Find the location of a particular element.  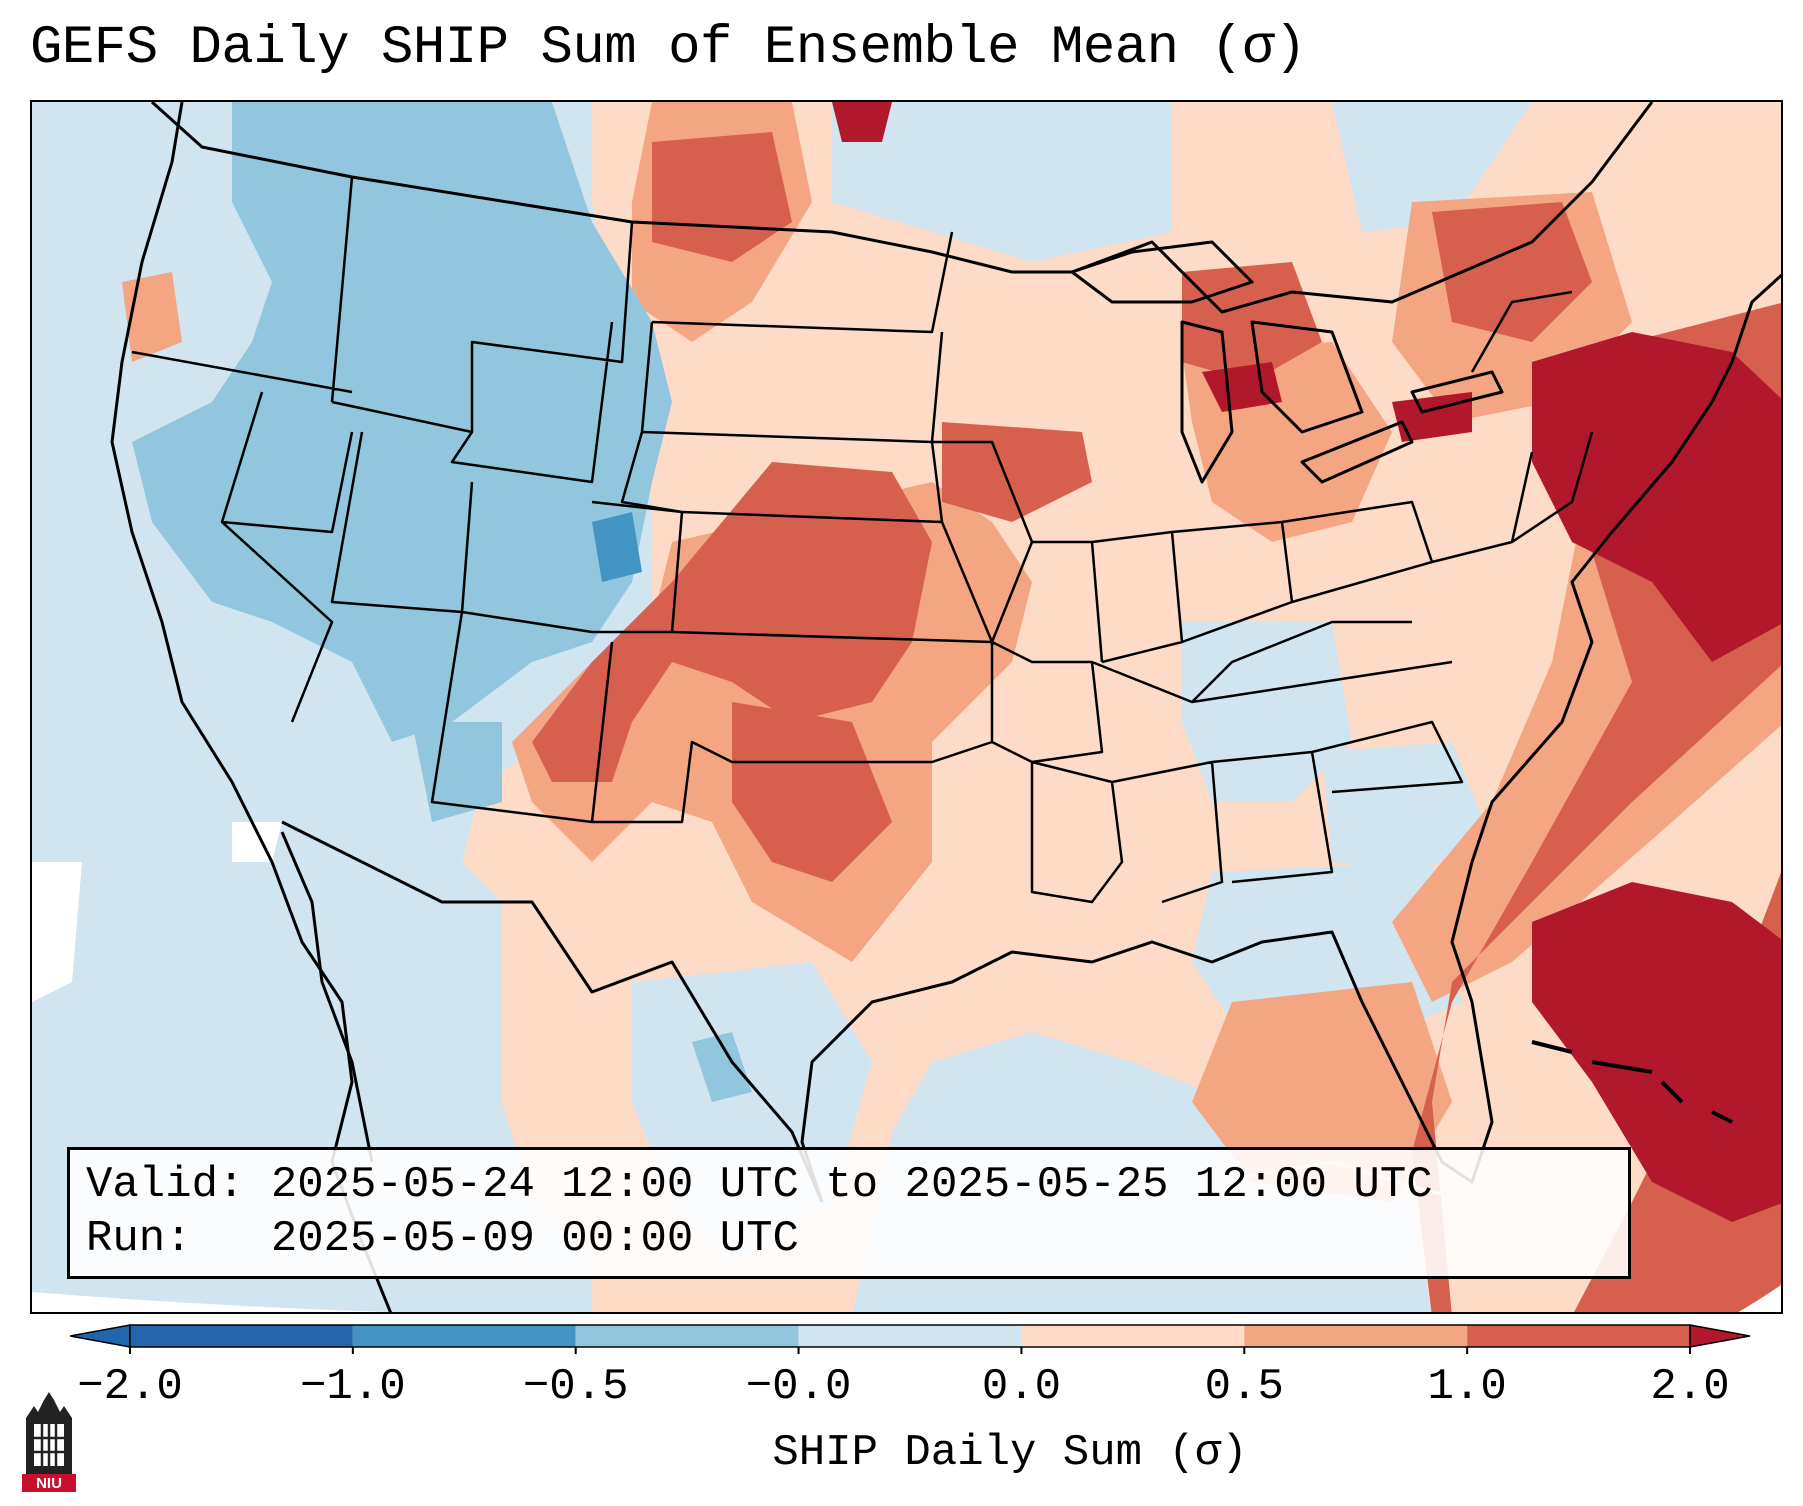

colorbar-tick-label: 1.0 is located at coordinates (1467, 1387).